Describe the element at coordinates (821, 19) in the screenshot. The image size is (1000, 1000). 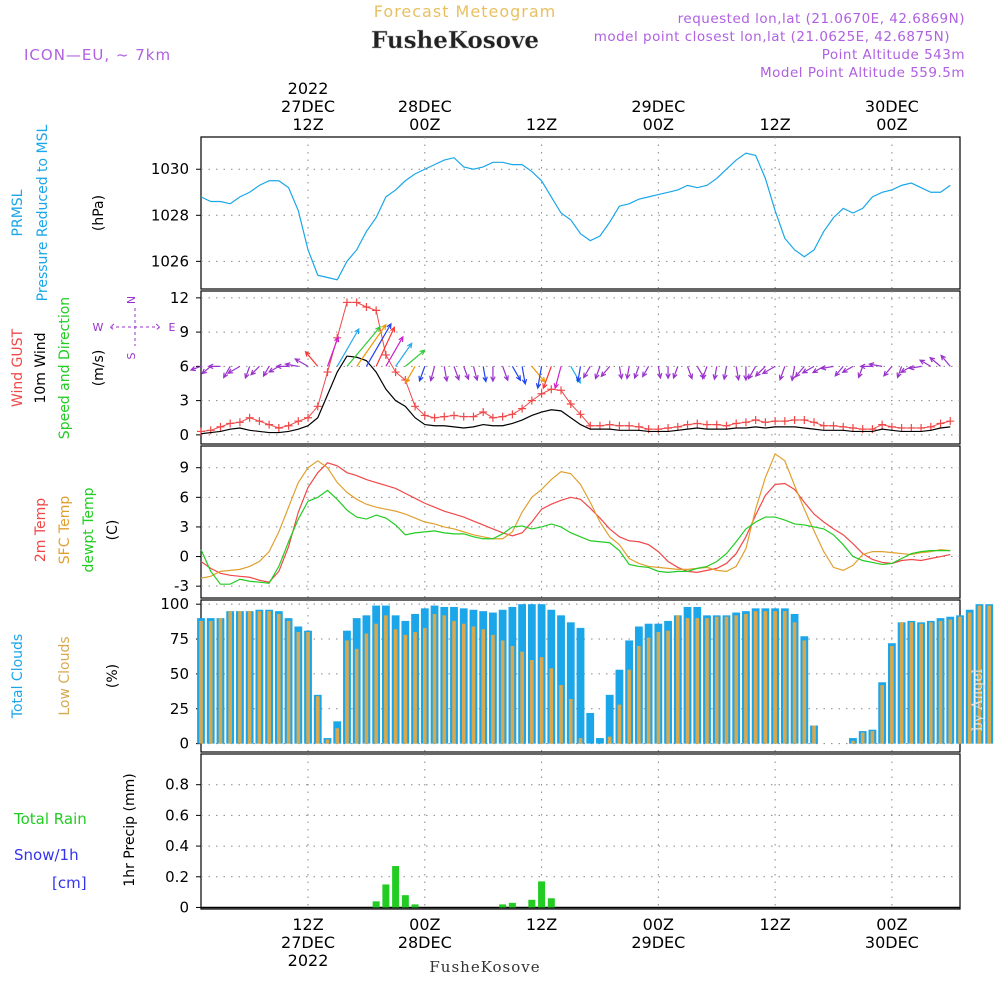
I see `requested-point: requested lon,lat (21.0670E, 42.6869N)` at that location.